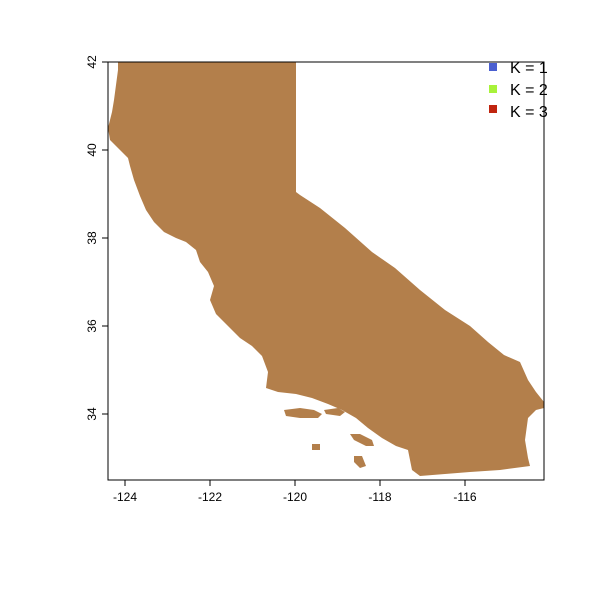  I want to click on y-tick-label: 36, so click(92, 326).